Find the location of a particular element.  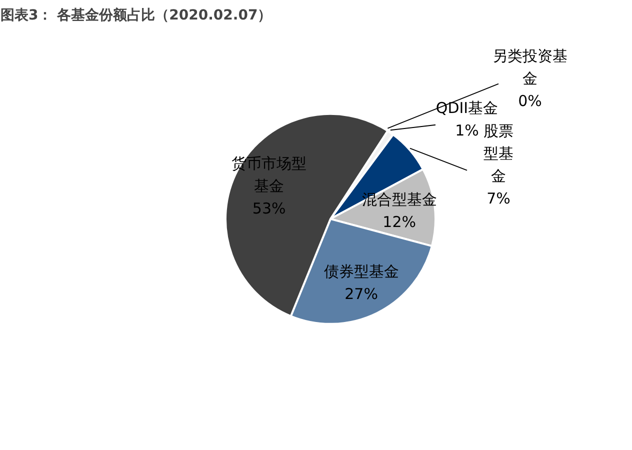

data-label: 7% is located at coordinates (498, 199).